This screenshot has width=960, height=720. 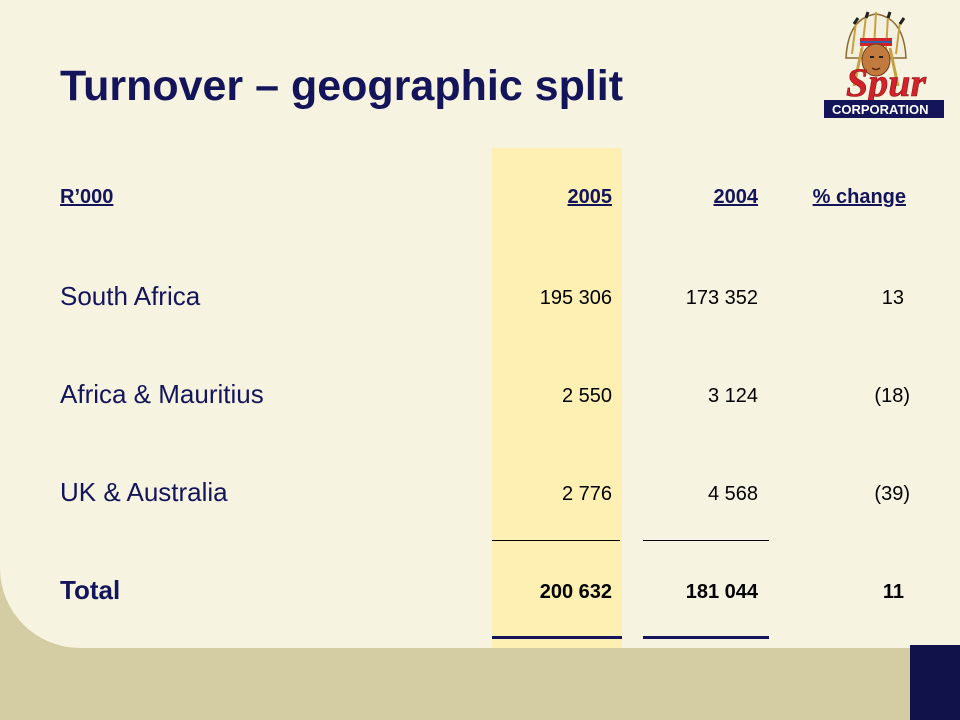 I want to click on row-value-2004: 4 568, so click(x=732, y=494).